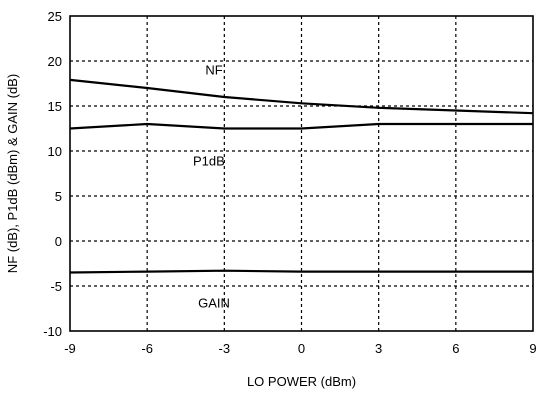 The width and height of the screenshot is (537, 396). I want to click on series-label-nf: NF, so click(213, 70).